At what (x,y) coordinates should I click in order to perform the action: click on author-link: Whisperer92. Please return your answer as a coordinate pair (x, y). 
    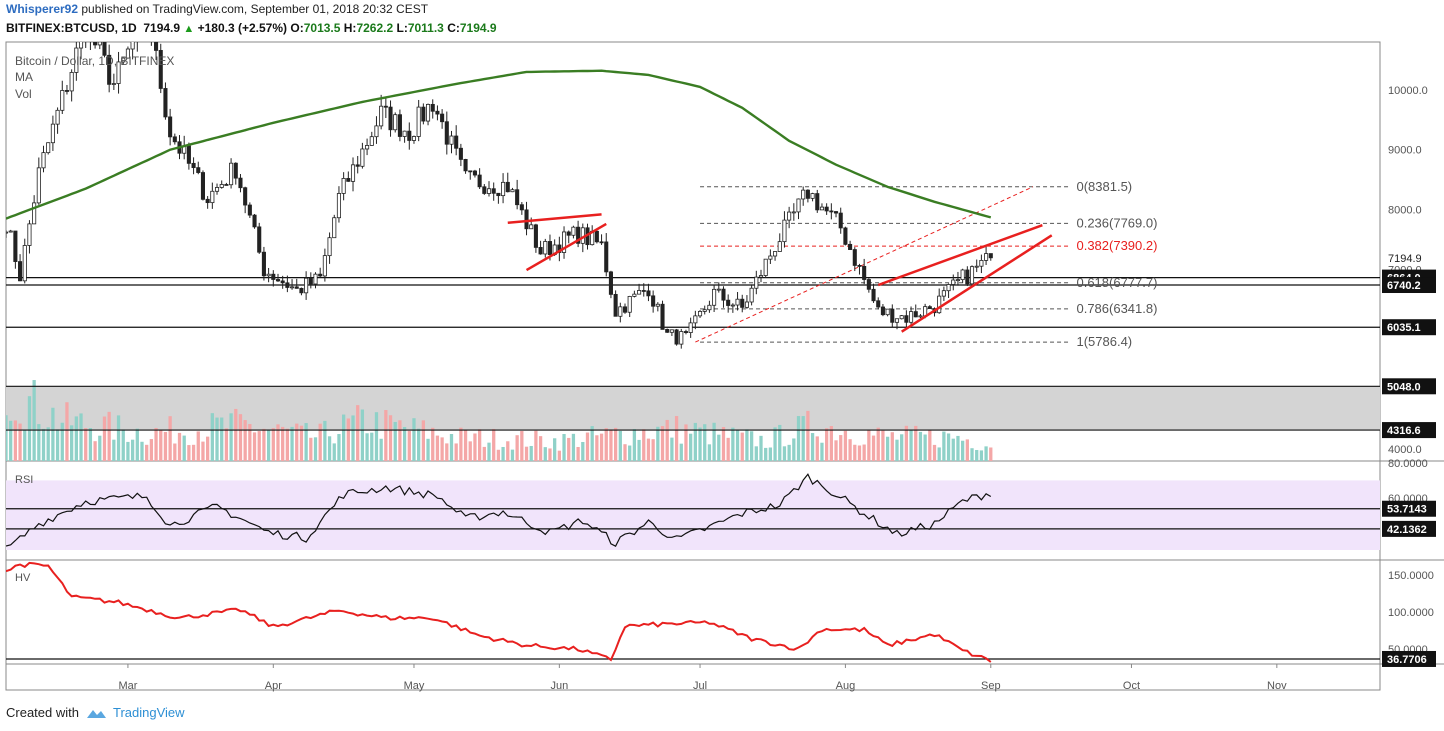
    Looking at the image, I should click on (42, 9).